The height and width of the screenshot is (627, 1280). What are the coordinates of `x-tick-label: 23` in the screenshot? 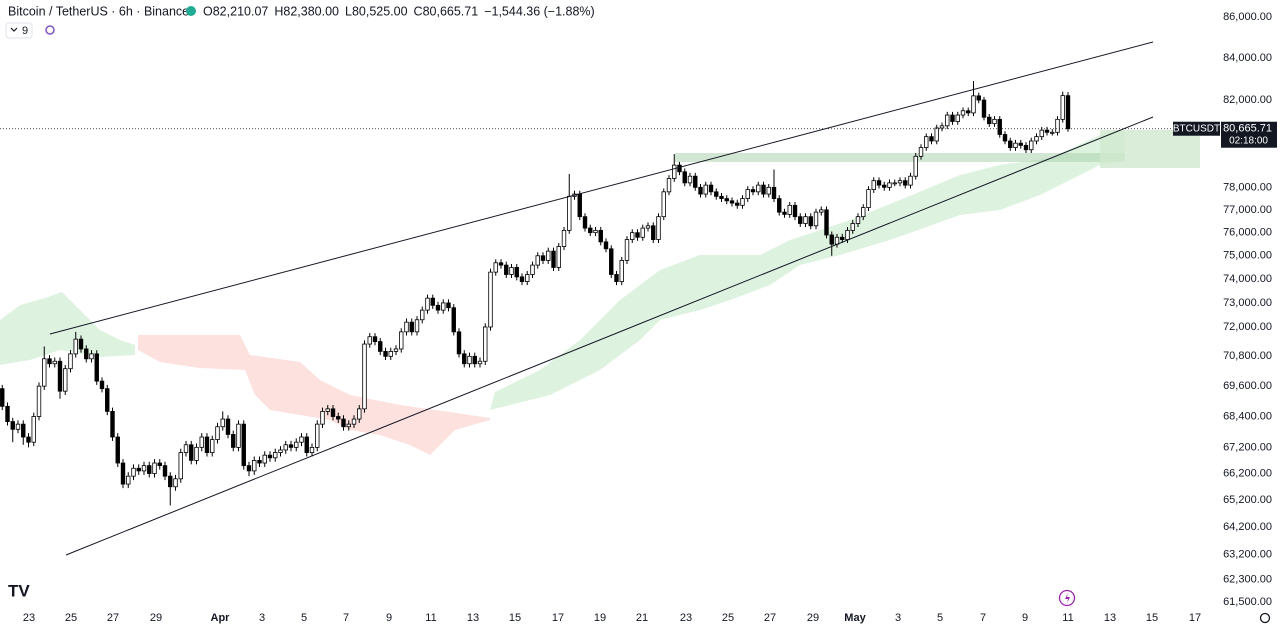 It's located at (686, 618).